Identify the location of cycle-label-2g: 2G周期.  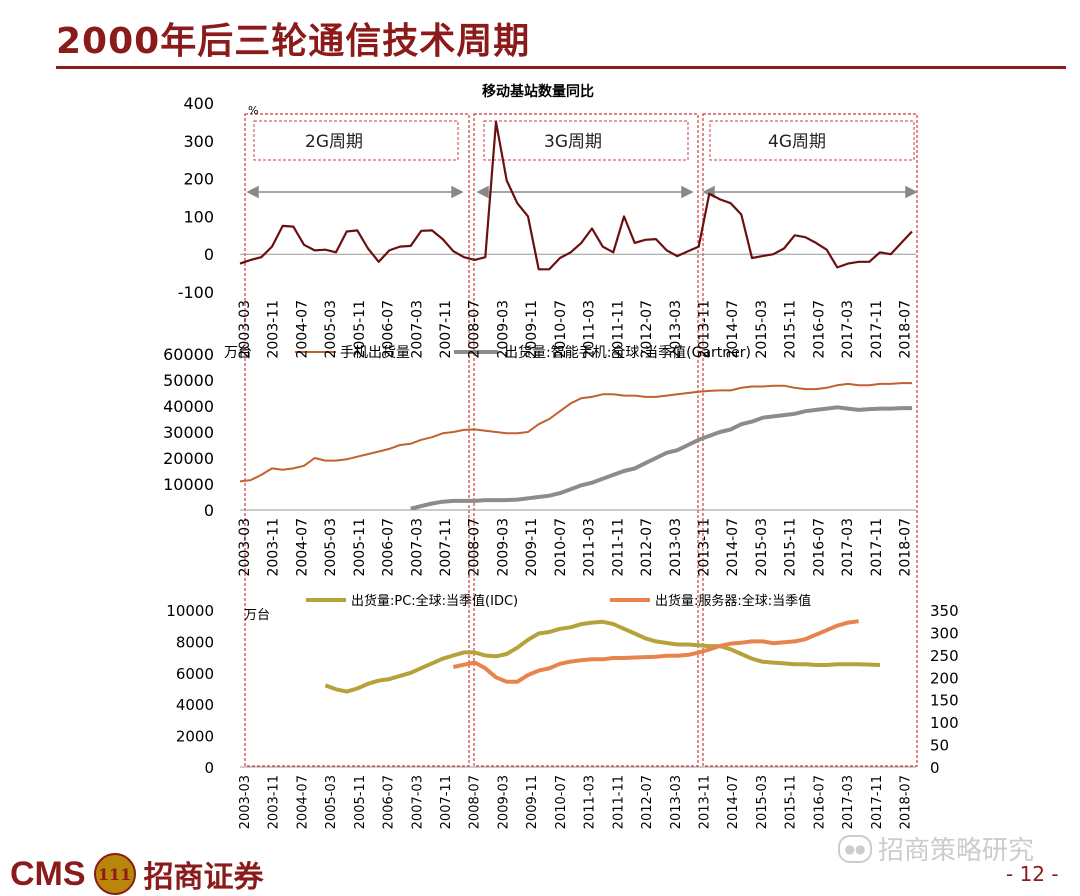
(334, 142).